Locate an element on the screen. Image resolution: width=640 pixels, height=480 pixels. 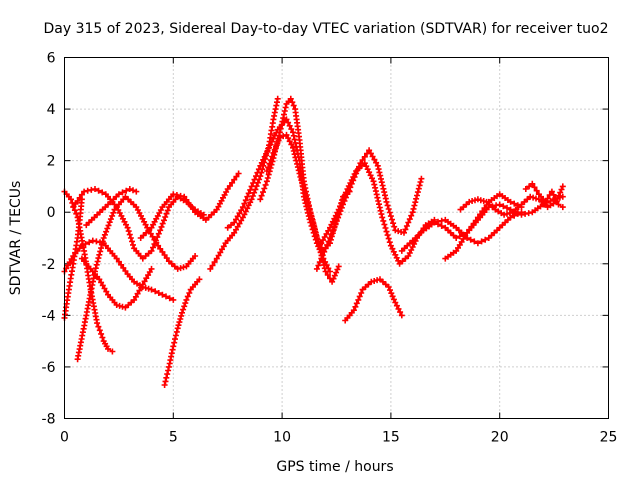
y-tick-label: -6 is located at coordinates (49, 368).